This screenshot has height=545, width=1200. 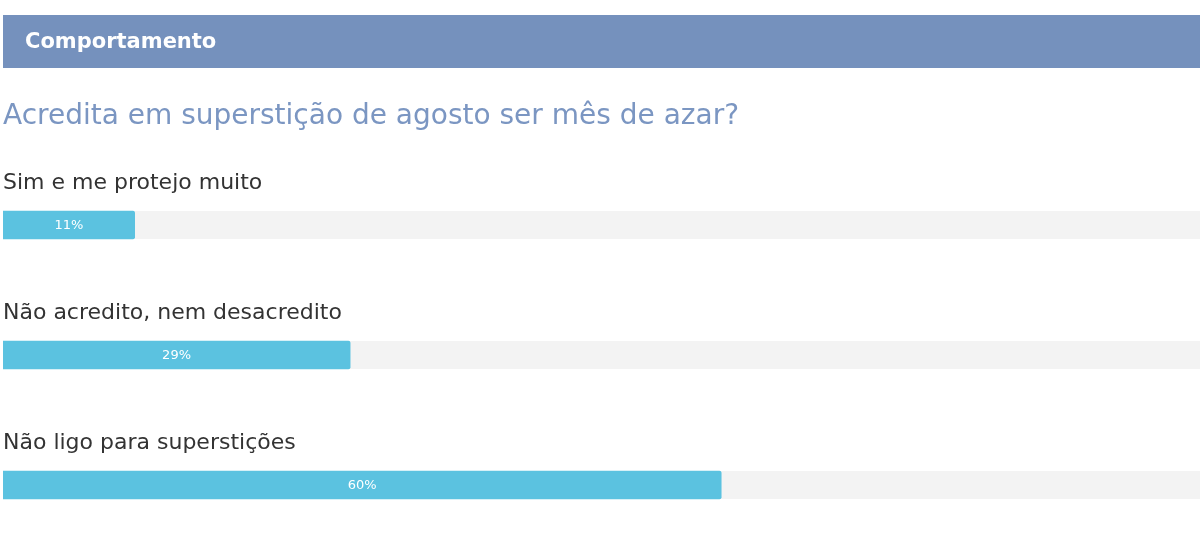 I want to click on data-label: 29%, so click(x=177, y=355).